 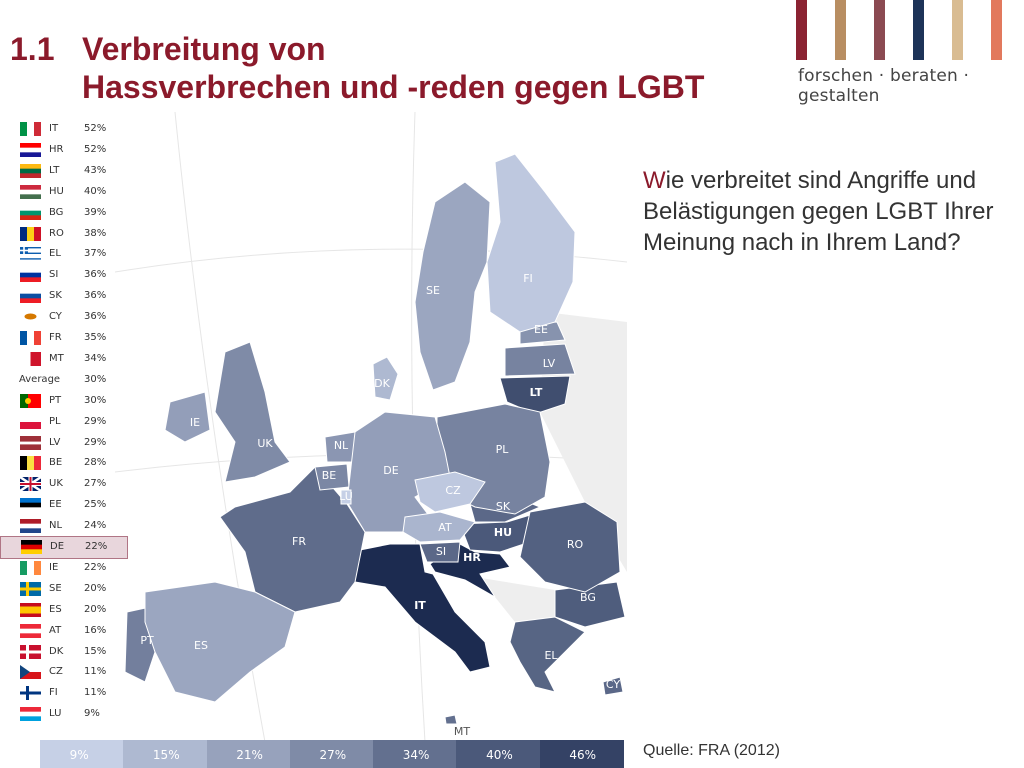 I want to click on legend-row-uk: UK 27%, so click(x=65, y=483).